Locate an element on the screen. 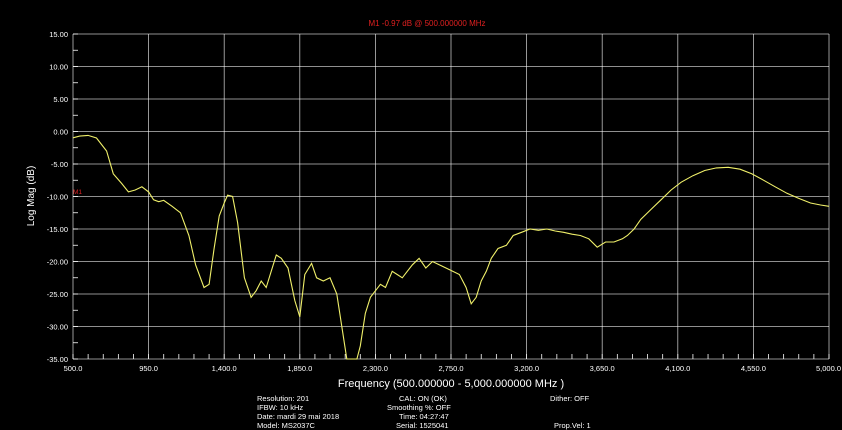  x-tick-label-1: 950.0 is located at coordinates (148, 368).